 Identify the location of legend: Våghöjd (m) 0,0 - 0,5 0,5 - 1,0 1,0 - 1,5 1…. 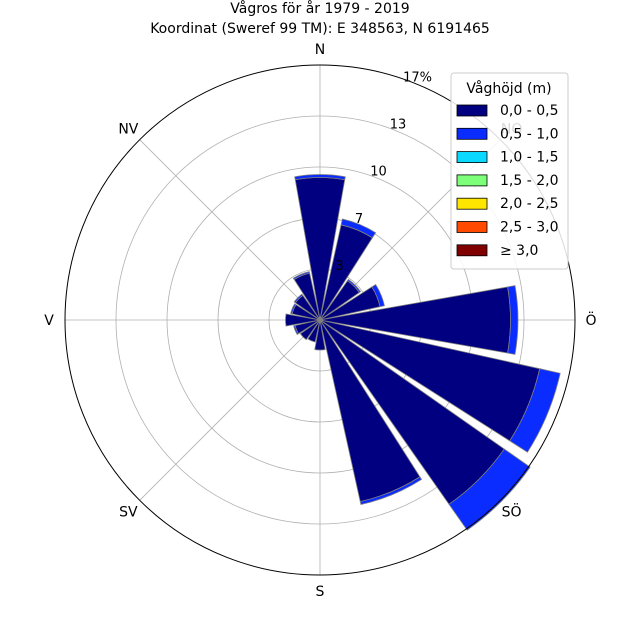
(509, 171).